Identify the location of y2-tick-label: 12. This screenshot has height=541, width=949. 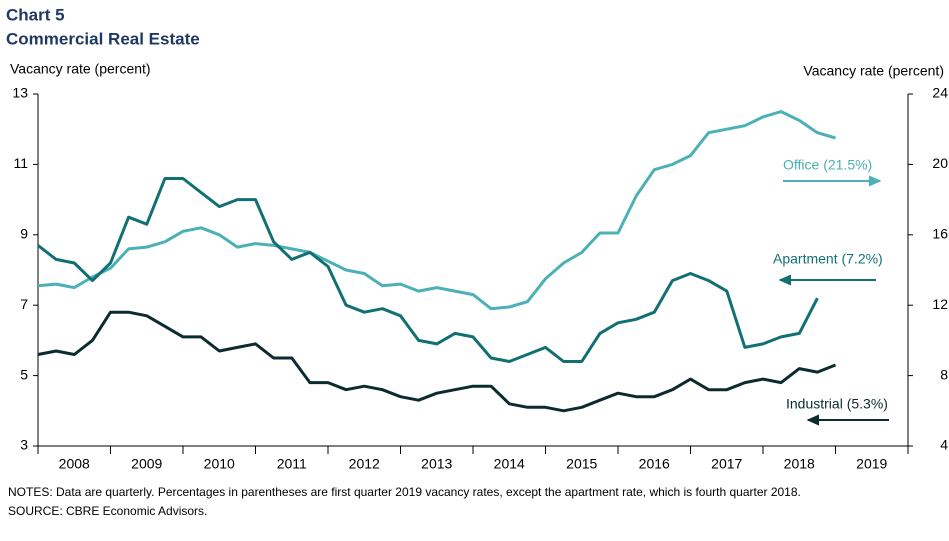
(940, 304).